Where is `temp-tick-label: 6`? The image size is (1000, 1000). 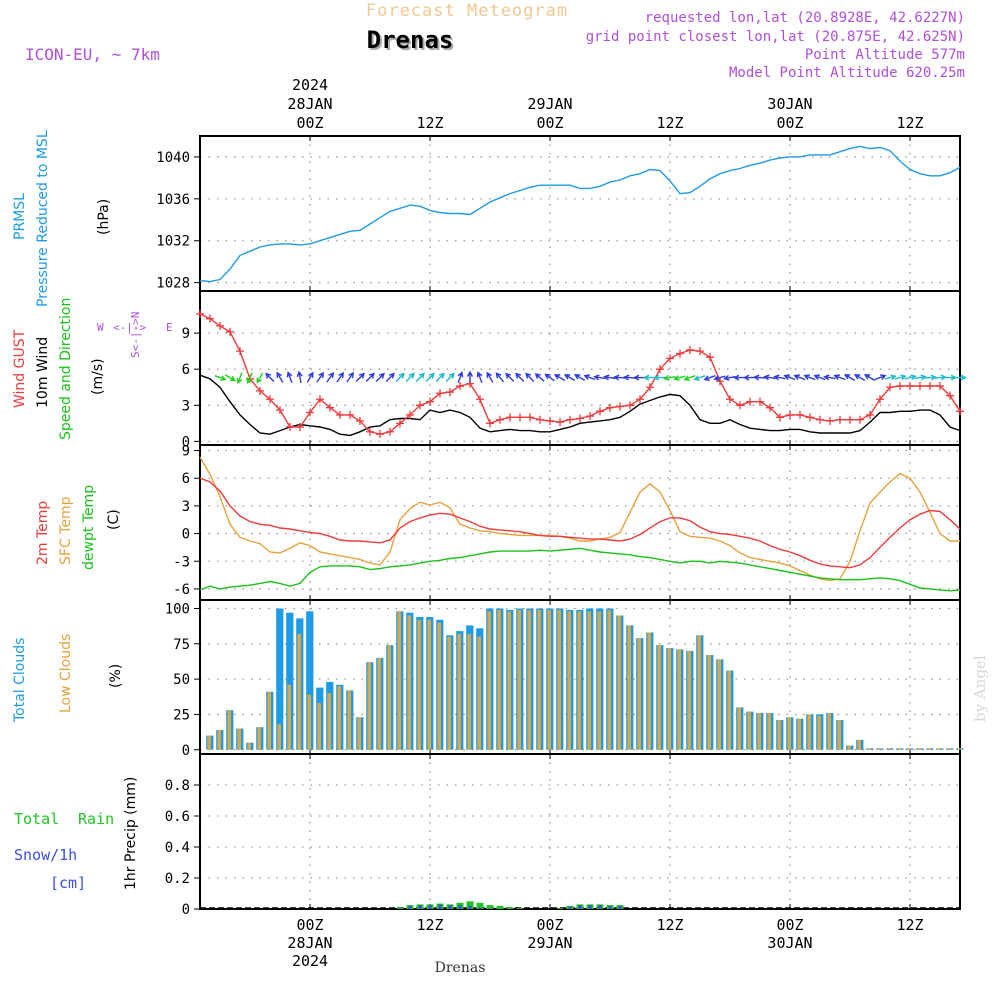 temp-tick-label: 6 is located at coordinates (186, 479).